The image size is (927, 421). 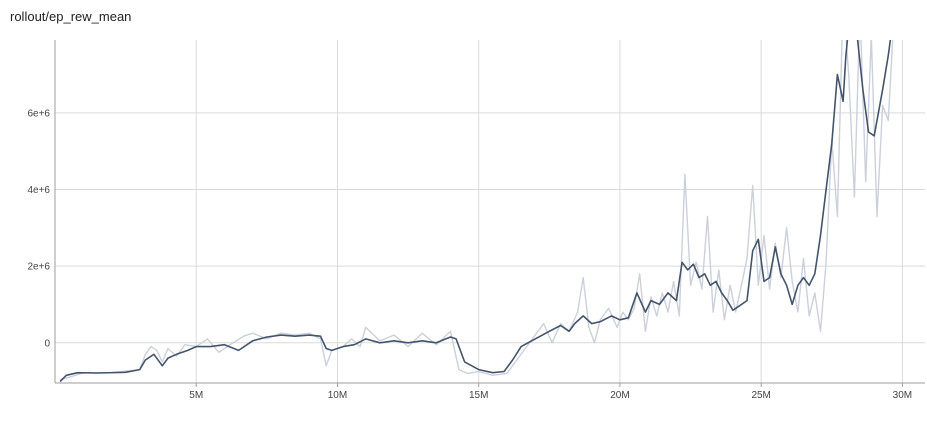 What do you see at coordinates (38, 267) in the screenshot?
I see `y-tick-label: 2e+6` at bounding box center [38, 267].